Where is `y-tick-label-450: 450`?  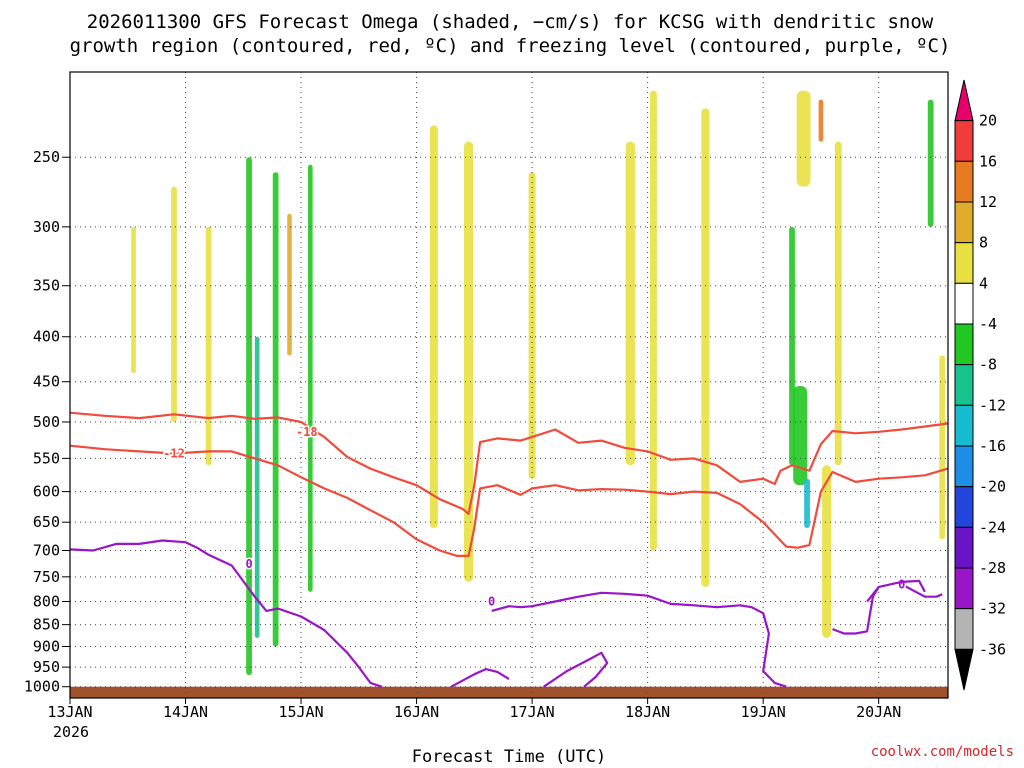
y-tick-label-450: 450 is located at coordinates (46, 382).